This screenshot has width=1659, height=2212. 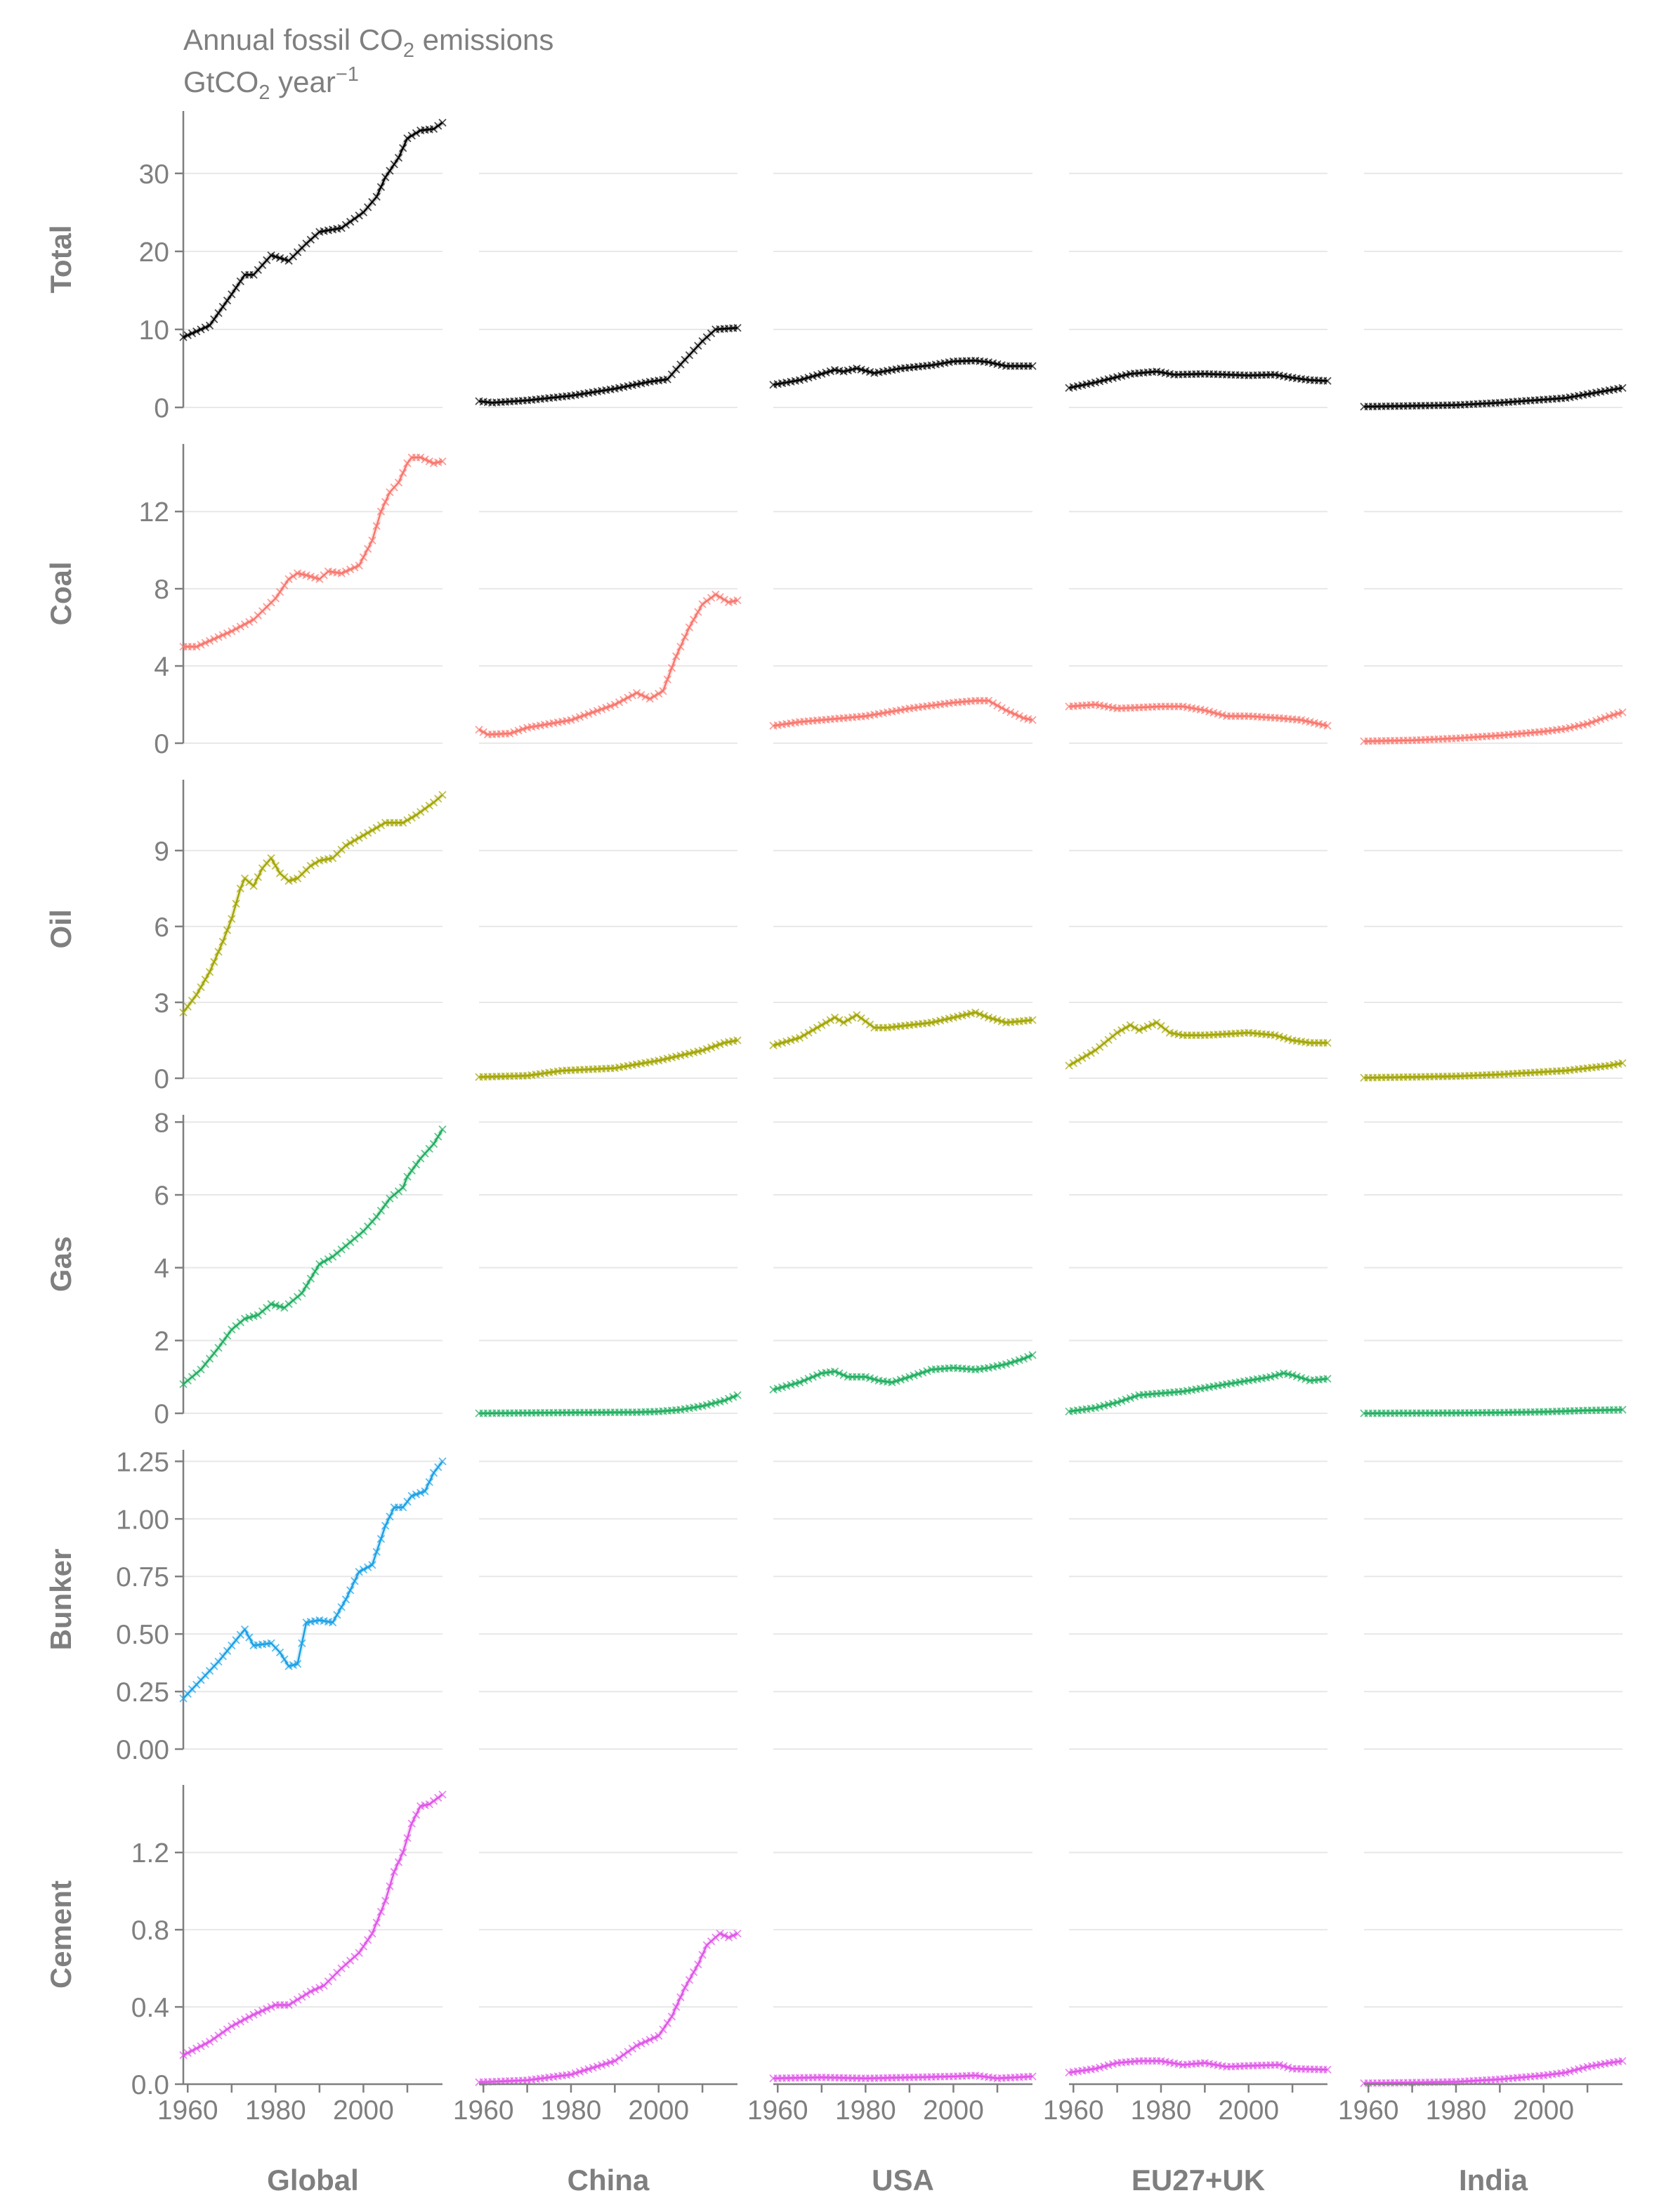 What do you see at coordinates (61, 1934) in the screenshot?
I see `row-label-cement: Cement` at bounding box center [61, 1934].